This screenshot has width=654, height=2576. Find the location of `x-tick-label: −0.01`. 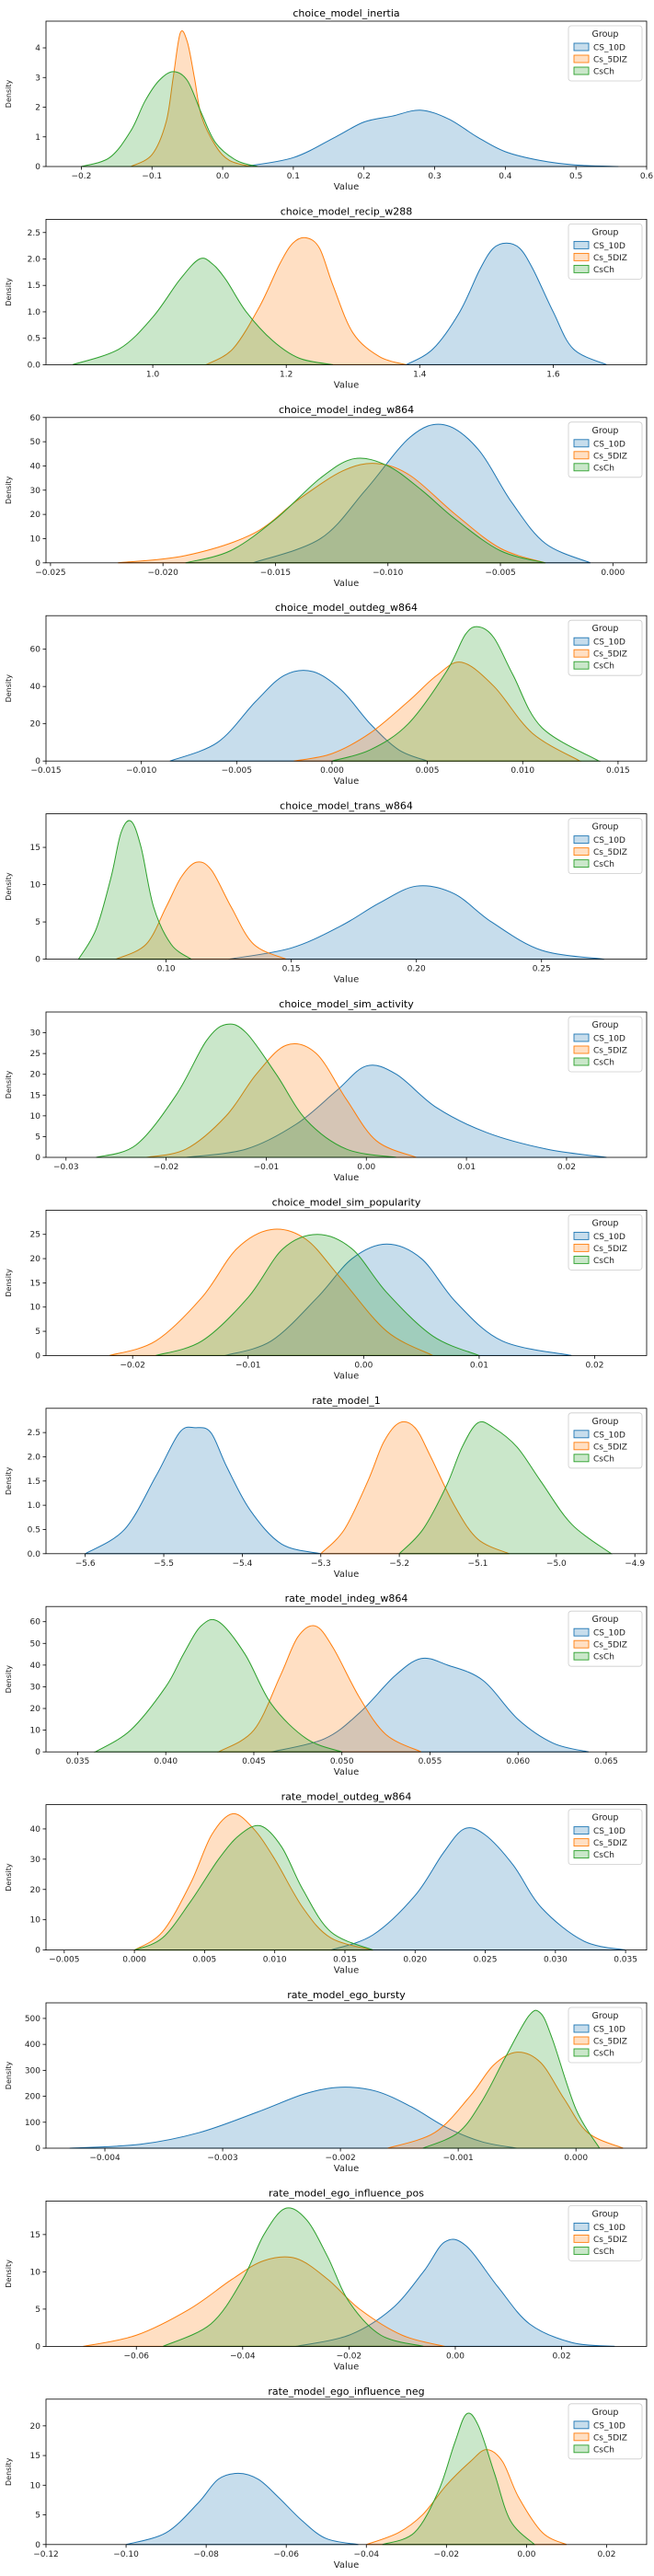

x-tick-label: −0.01 is located at coordinates (248, 1365).